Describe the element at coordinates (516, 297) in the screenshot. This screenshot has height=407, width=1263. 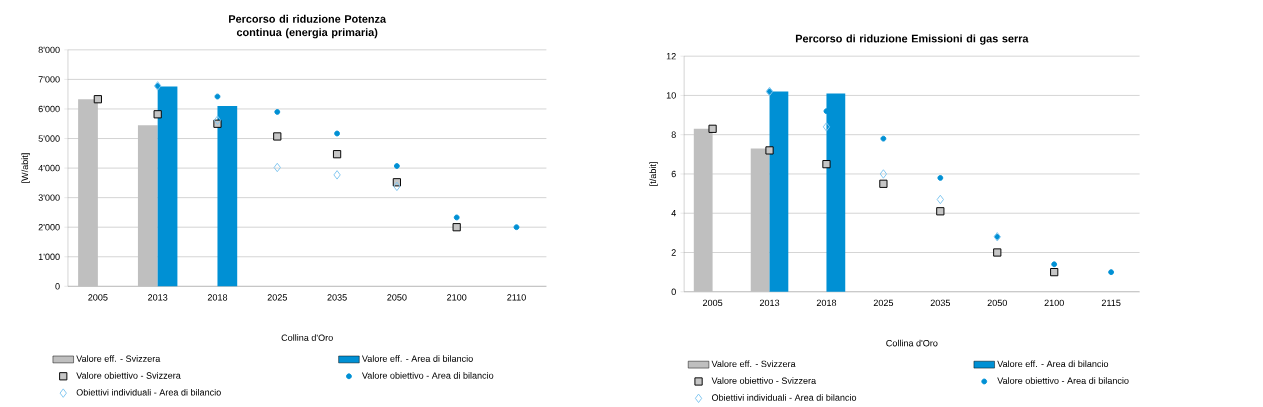
I see `x-tick-label: 2110` at that location.